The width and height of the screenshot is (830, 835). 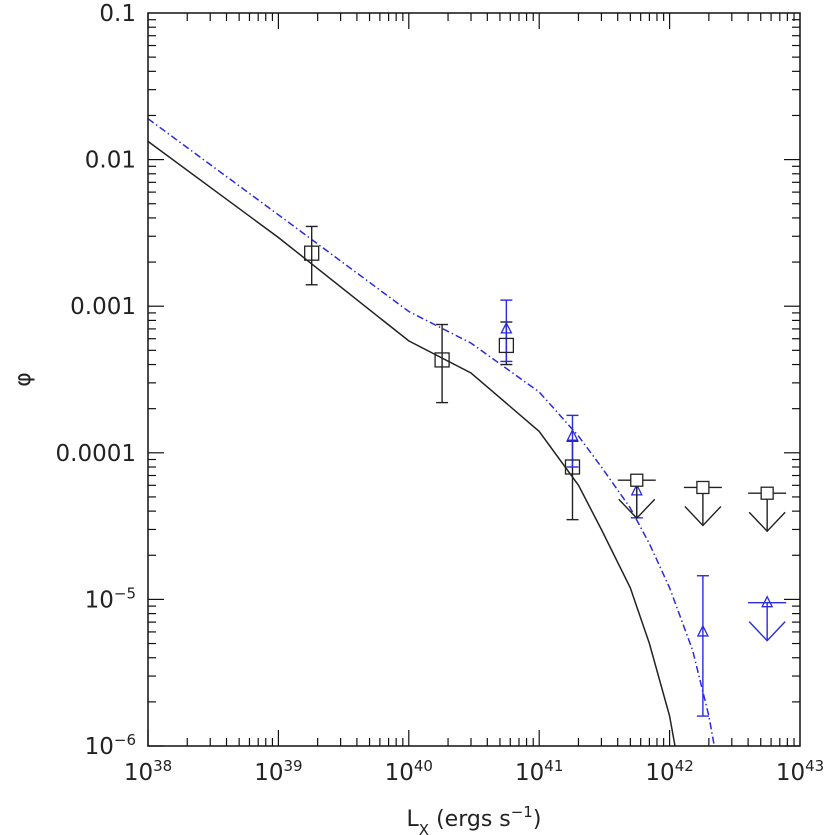 I want to click on x-tick-exp: 41, so click(x=553, y=766).